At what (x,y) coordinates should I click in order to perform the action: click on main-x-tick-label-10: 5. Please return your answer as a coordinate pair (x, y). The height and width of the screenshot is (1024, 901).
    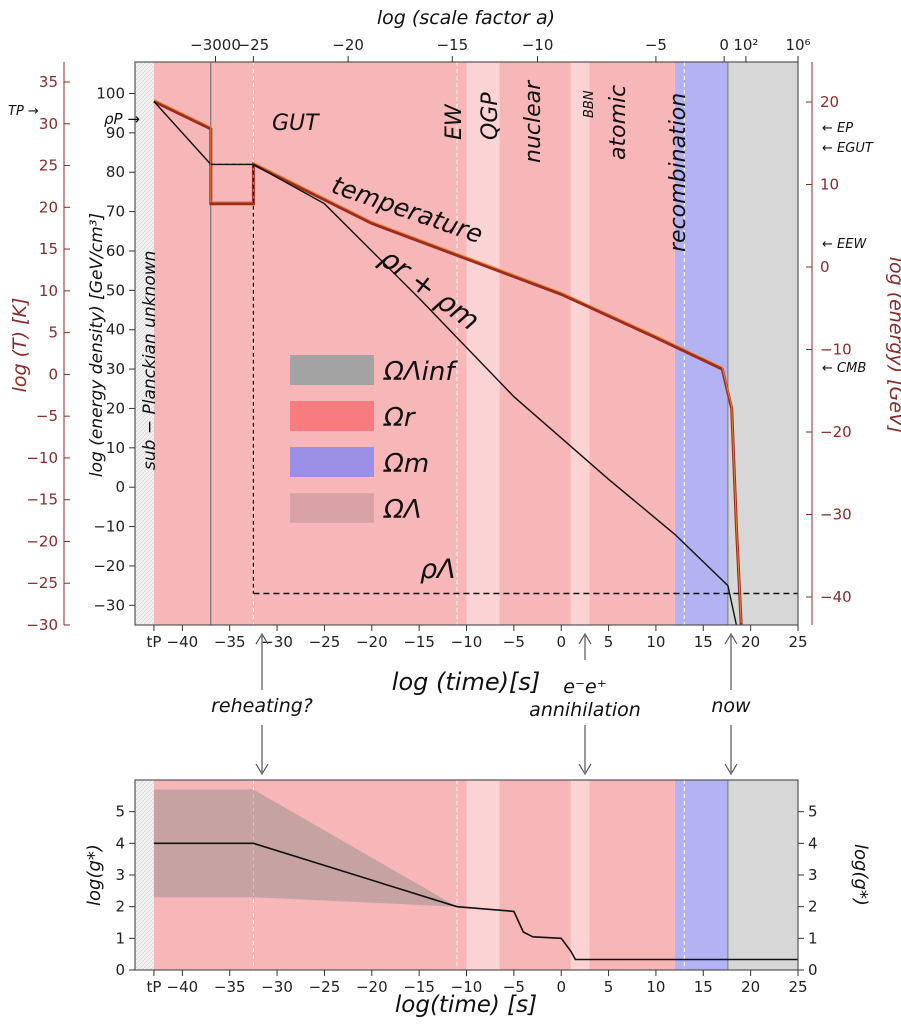
    Looking at the image, I should click on (609, 642).